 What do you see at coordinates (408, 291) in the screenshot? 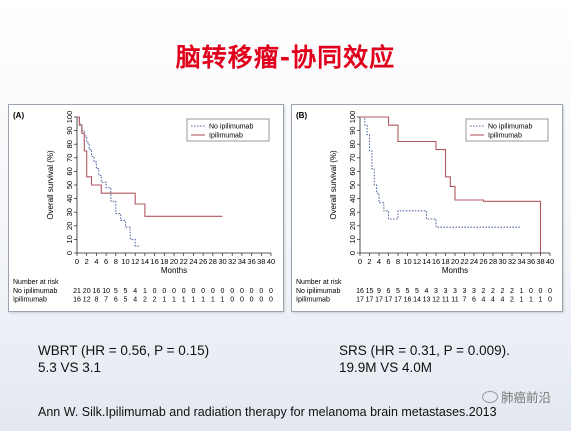
I see `risk-value: 5` at bounding box center [408, 291].